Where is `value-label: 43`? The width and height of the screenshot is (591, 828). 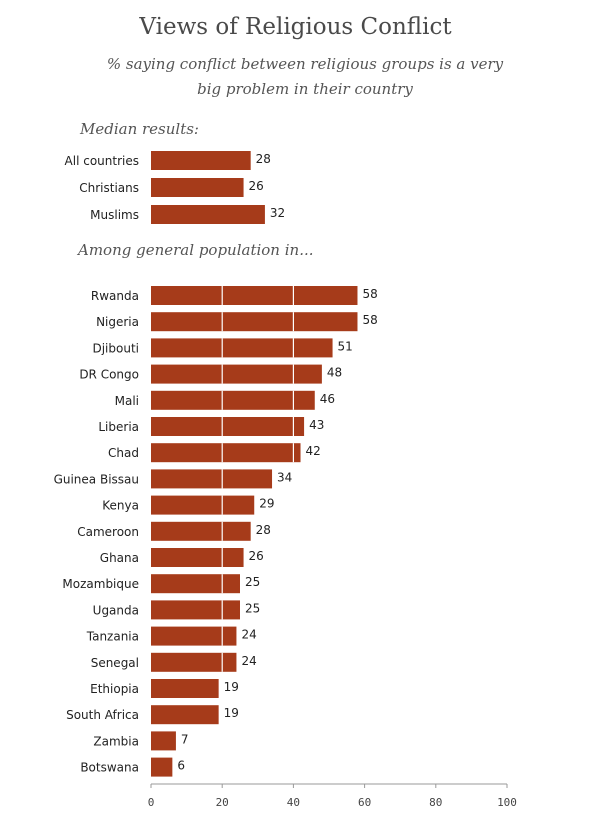
value-label: 43 is located at coordinates (316, 425).